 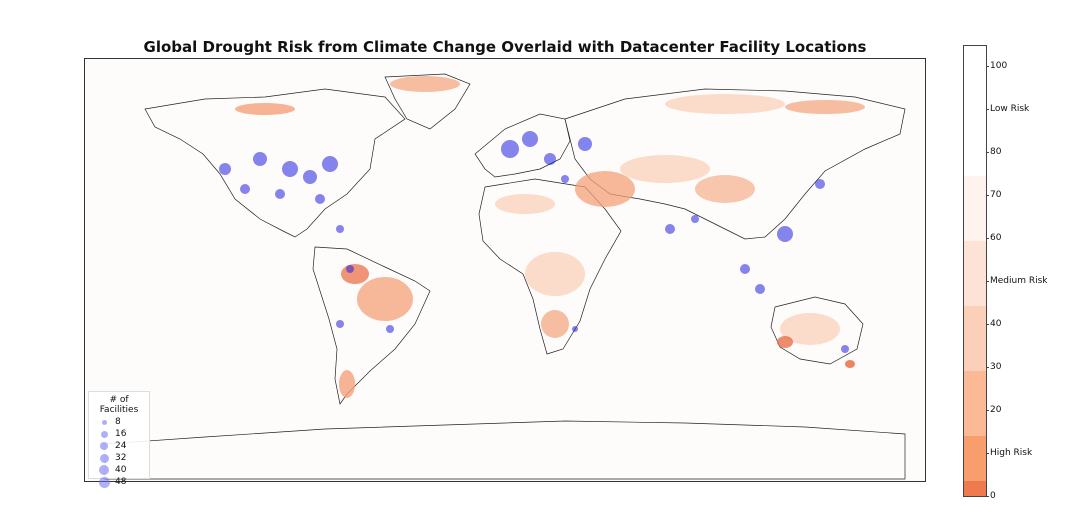 I want to click on legend-entry: 32, so click(x=119, y=458).